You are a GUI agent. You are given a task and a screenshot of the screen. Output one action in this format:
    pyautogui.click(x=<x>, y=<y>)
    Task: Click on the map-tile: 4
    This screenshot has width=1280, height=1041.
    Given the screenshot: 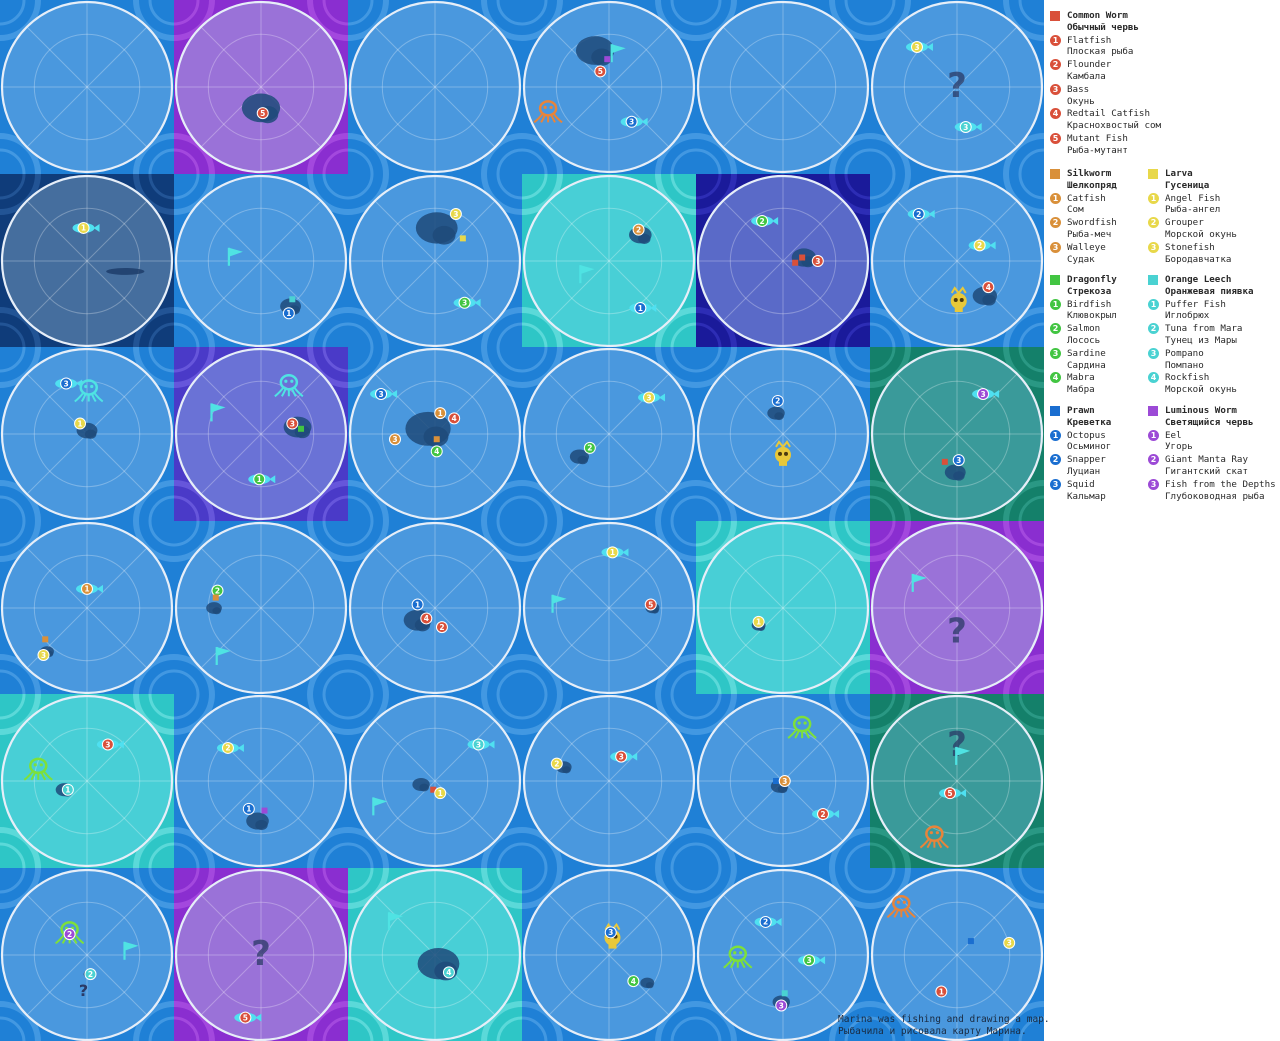 What is the action you would take?
    pyautogui.click(x=435, y=954)
    